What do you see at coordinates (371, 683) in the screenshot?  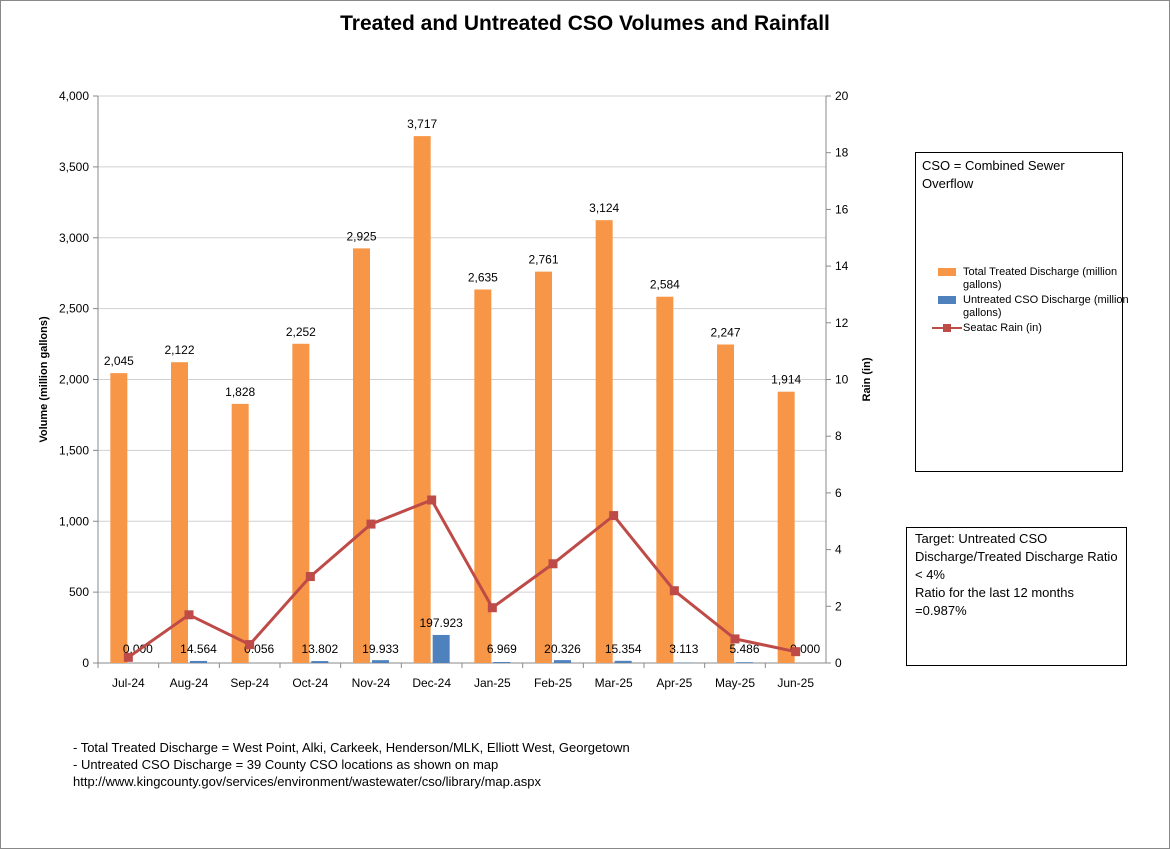 I see `x-tick-label: Nov-24` at bounding box center [371, 683].